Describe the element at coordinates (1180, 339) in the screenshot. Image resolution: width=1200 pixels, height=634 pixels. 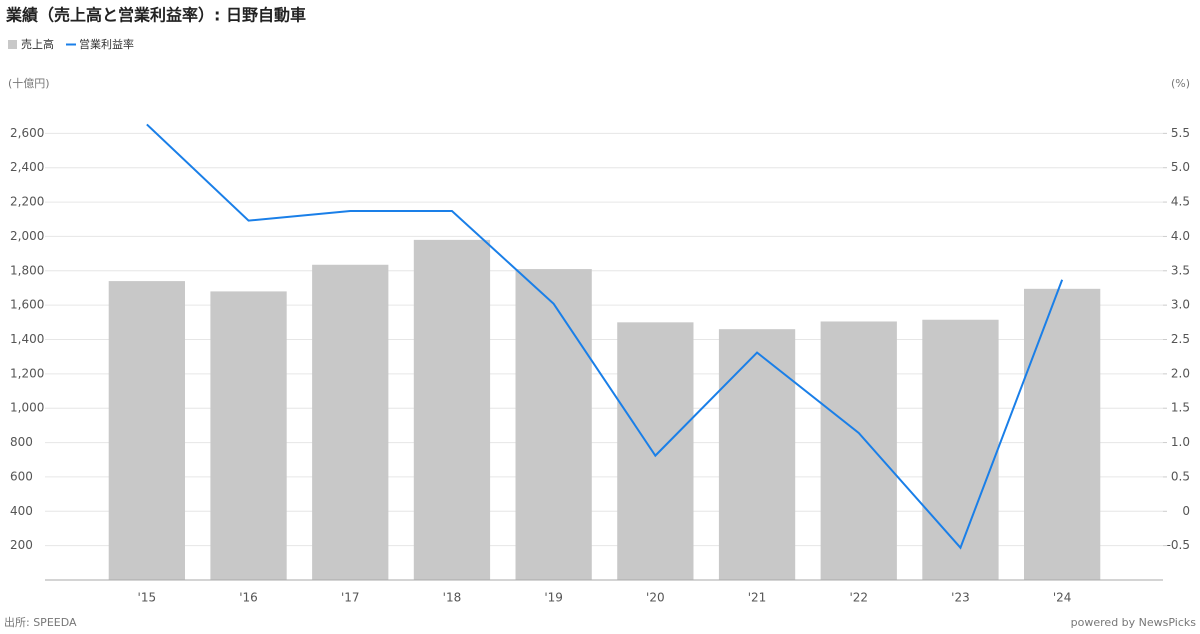
I see `y2-tick-label: 2.5` at that location.